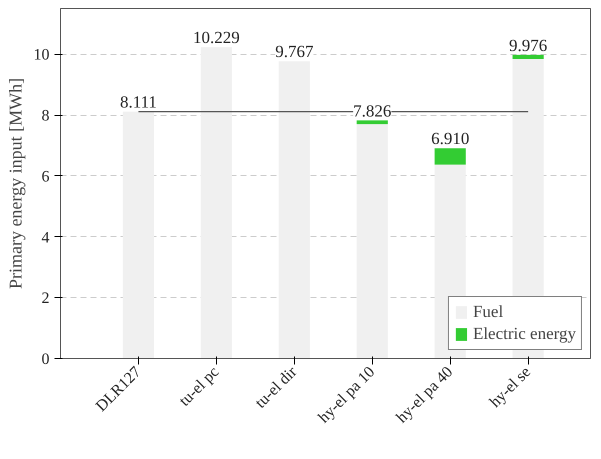  What do you see at coordinates (528, 45) in the screenshot?
I see `total-label: 9.976` at bounding box center [528, 45].